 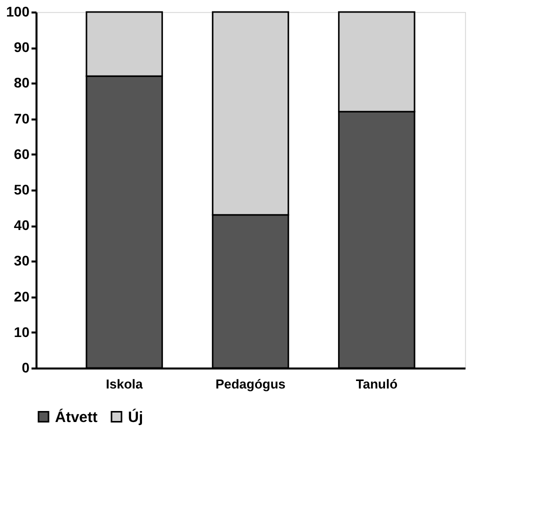 What do you see at coordinates (22, 296) in the screenshot?
I see `y-tick-label: 20` at bounding box center [22, 296].